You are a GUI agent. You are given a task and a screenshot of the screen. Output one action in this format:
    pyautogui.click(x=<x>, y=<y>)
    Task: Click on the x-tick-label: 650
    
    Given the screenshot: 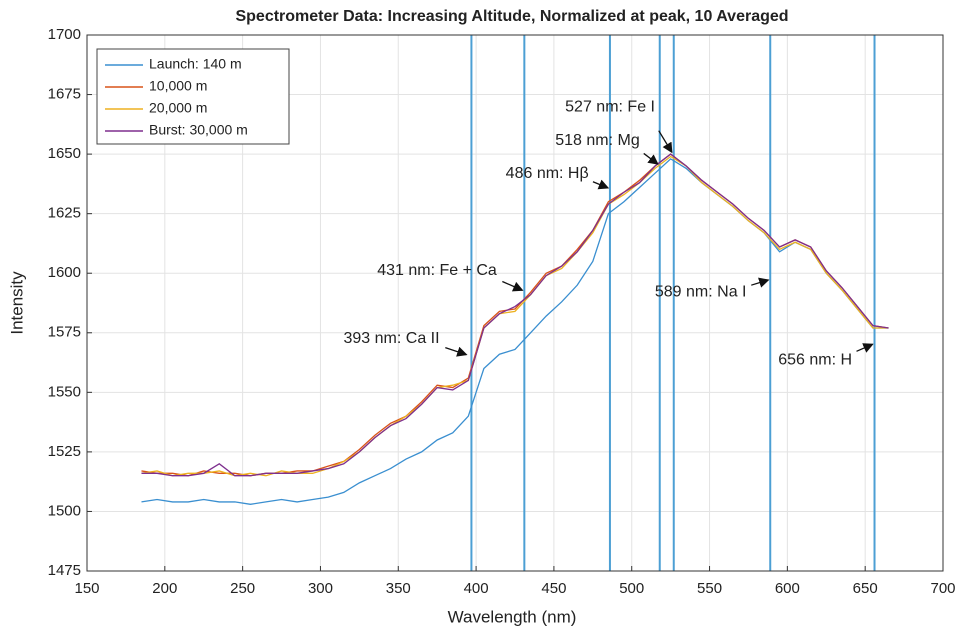 What is the action you would take?
    pyautogui.click(x=865, y=588)
    